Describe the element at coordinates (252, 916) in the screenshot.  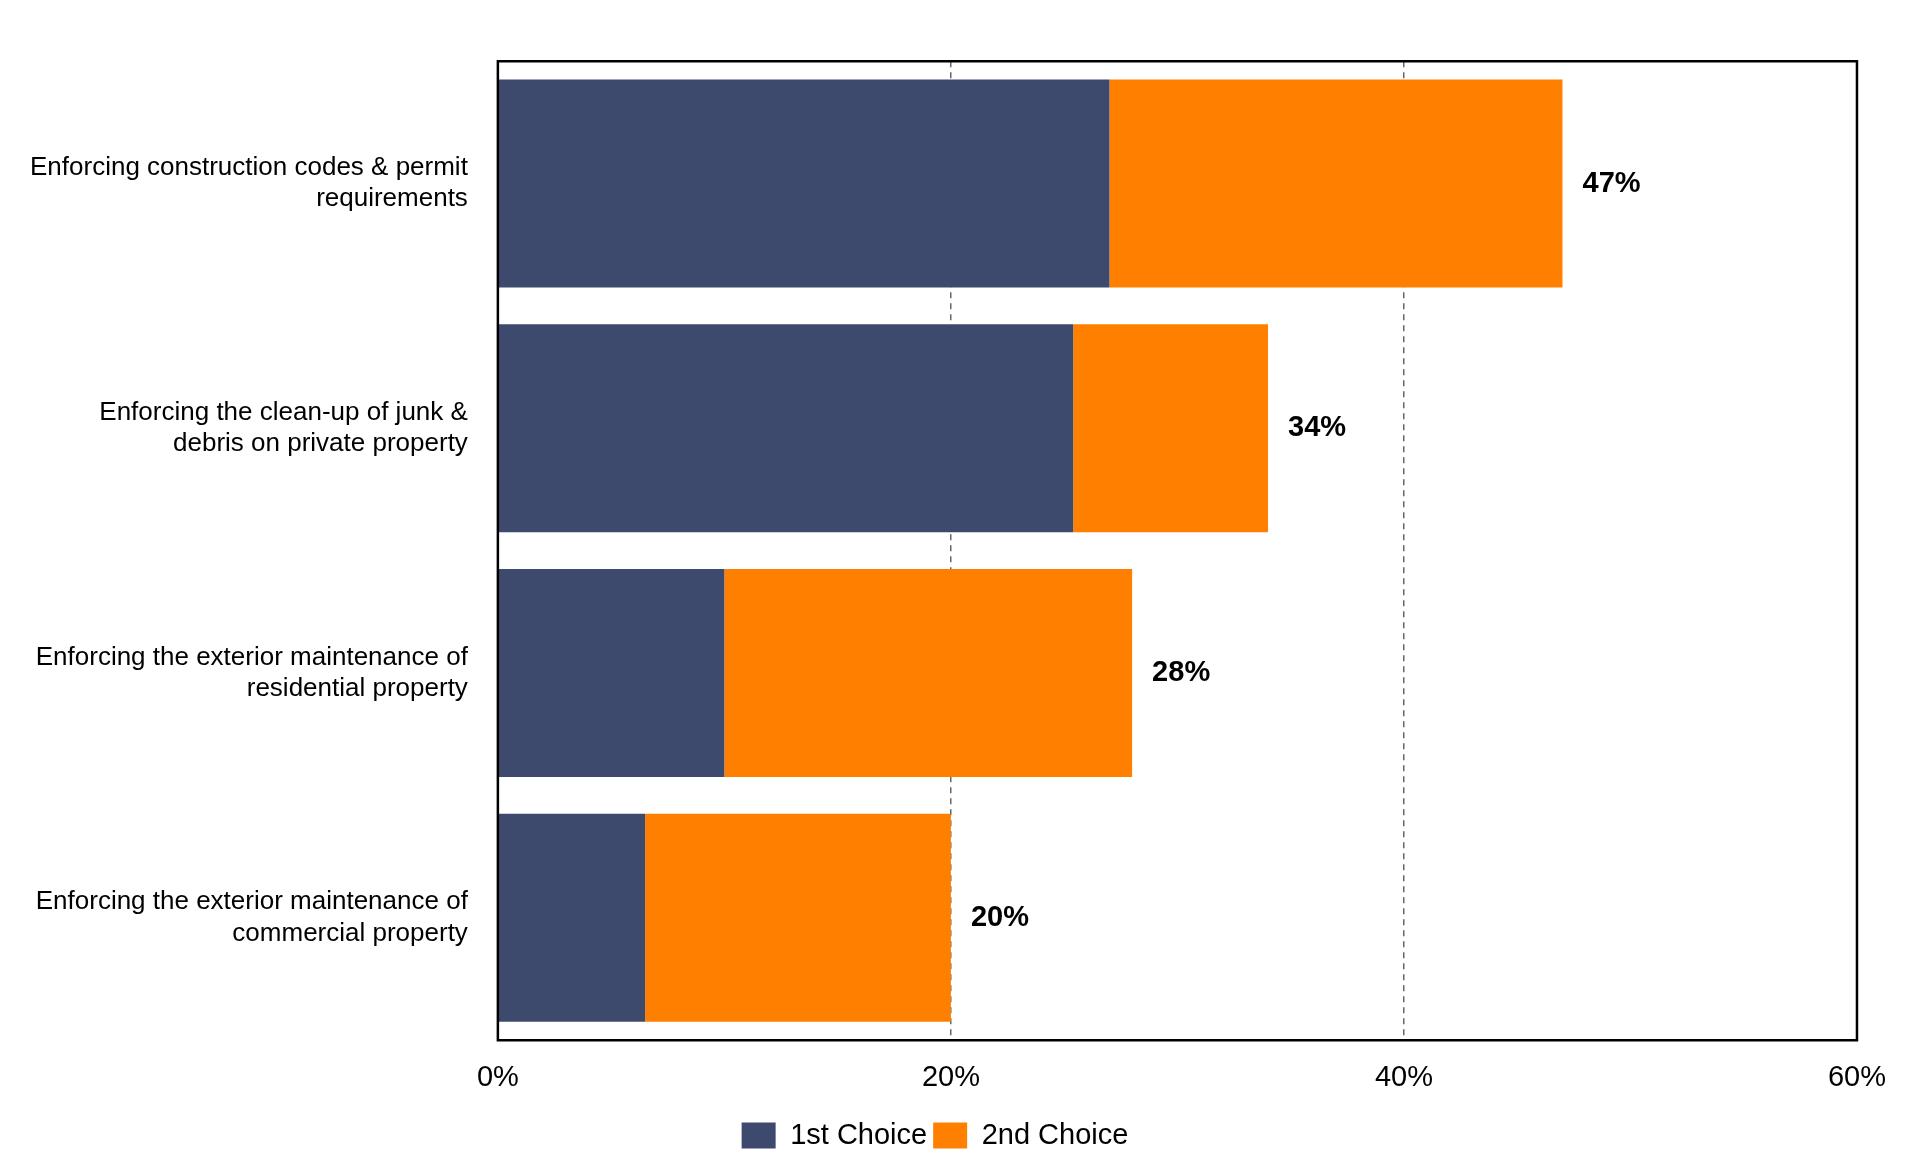
I see `y-tick-label: Enforcing the exterior maintenance of commercial property` at that location.